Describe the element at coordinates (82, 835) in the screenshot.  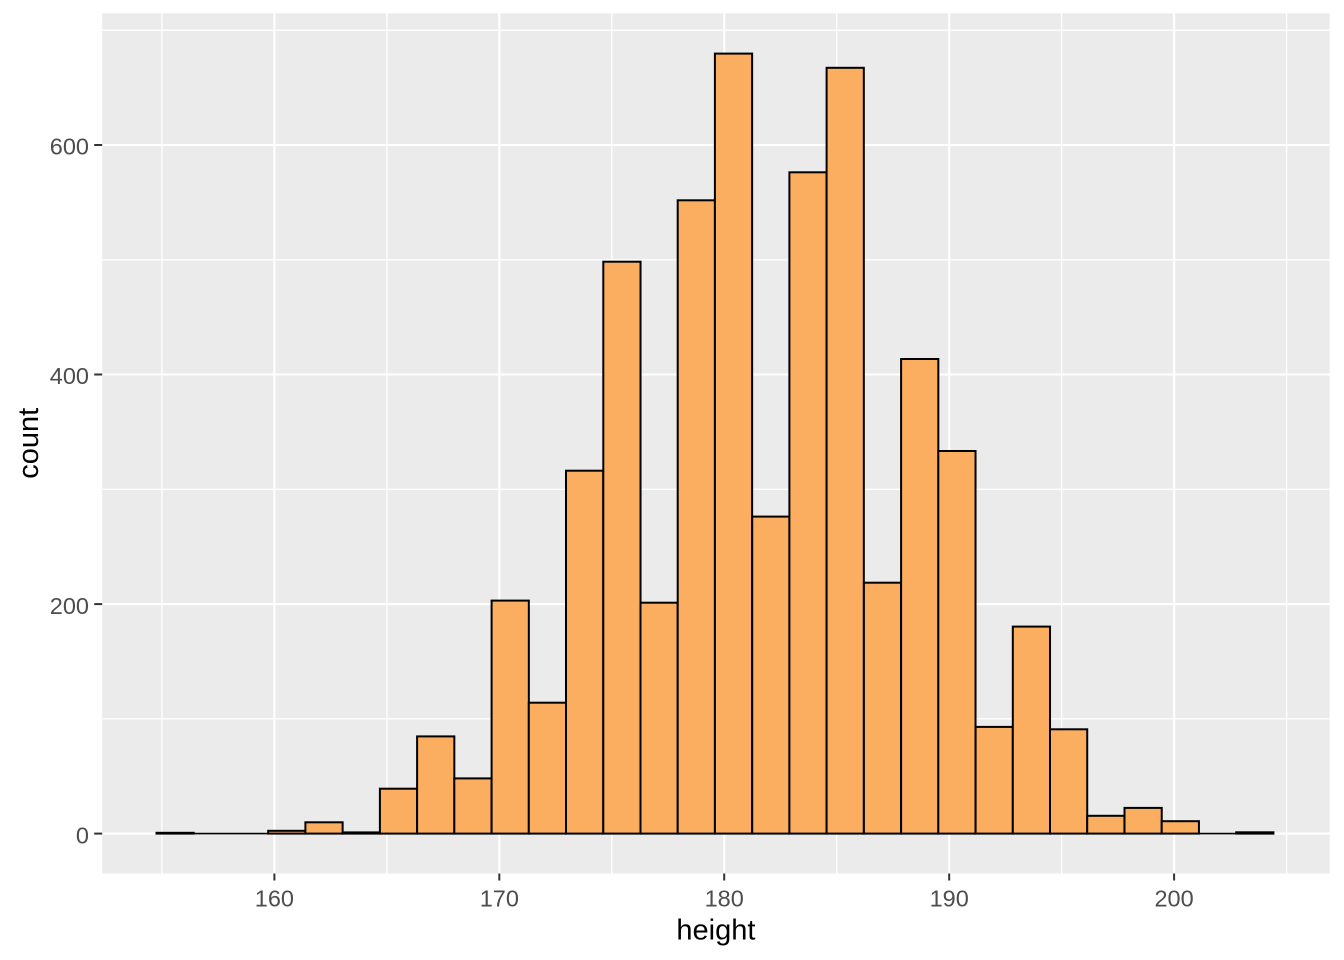
I see `svg-text: 0` at that location.